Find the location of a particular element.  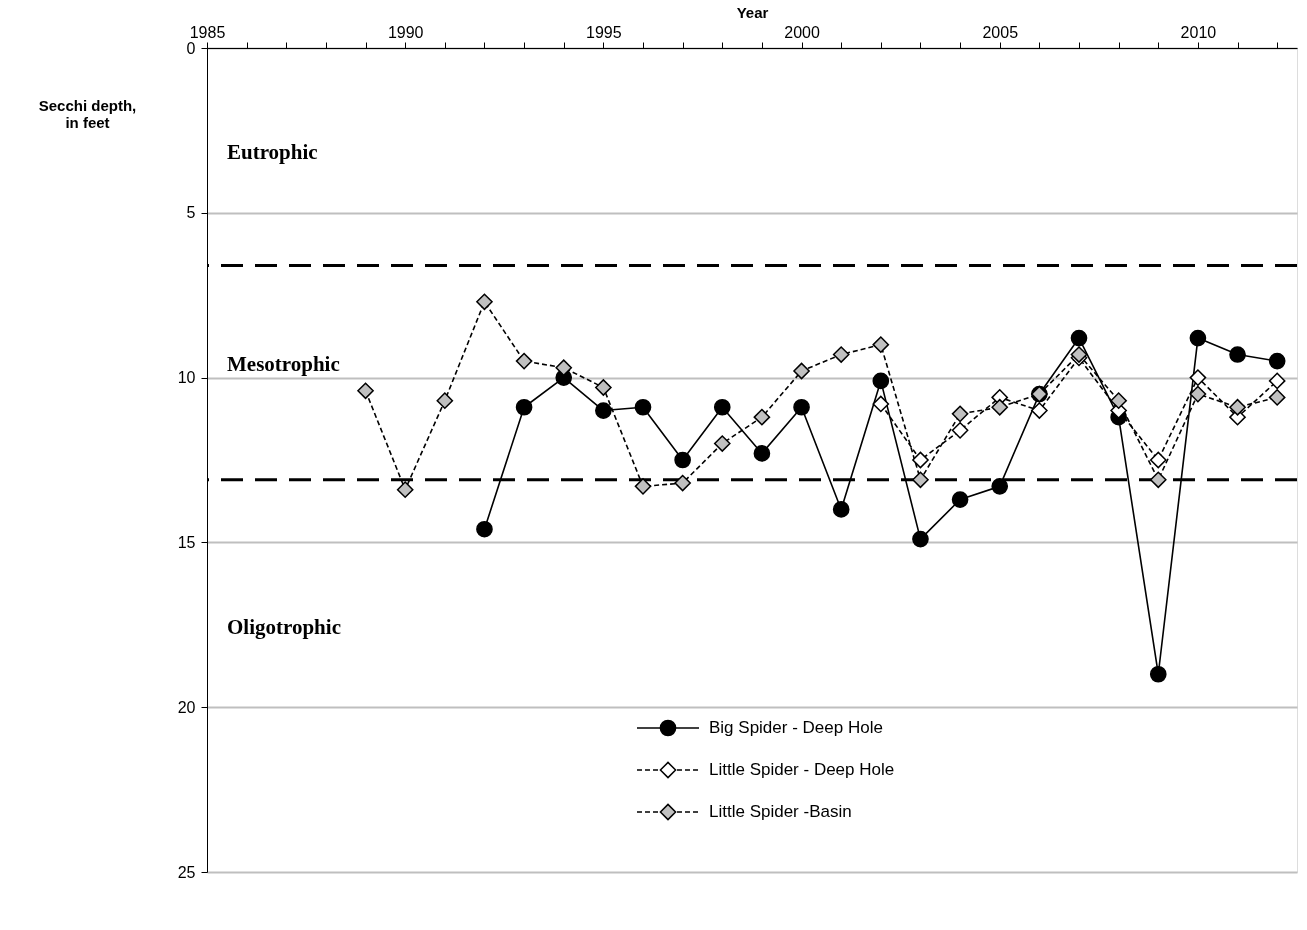

legend-label: Big Spider - Deep Hole is located at coordinates (796, 727).